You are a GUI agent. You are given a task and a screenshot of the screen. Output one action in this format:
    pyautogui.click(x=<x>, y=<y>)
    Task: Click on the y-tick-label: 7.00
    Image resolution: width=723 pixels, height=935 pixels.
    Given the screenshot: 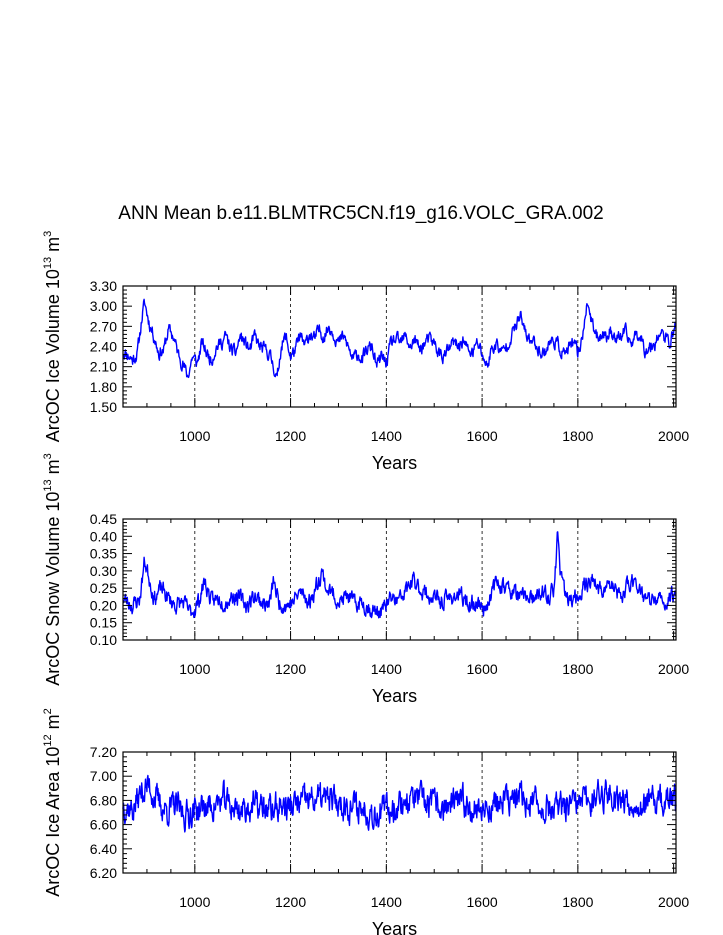 What is the action you would take?
    pyautogui.click(x=103, y=776)
    